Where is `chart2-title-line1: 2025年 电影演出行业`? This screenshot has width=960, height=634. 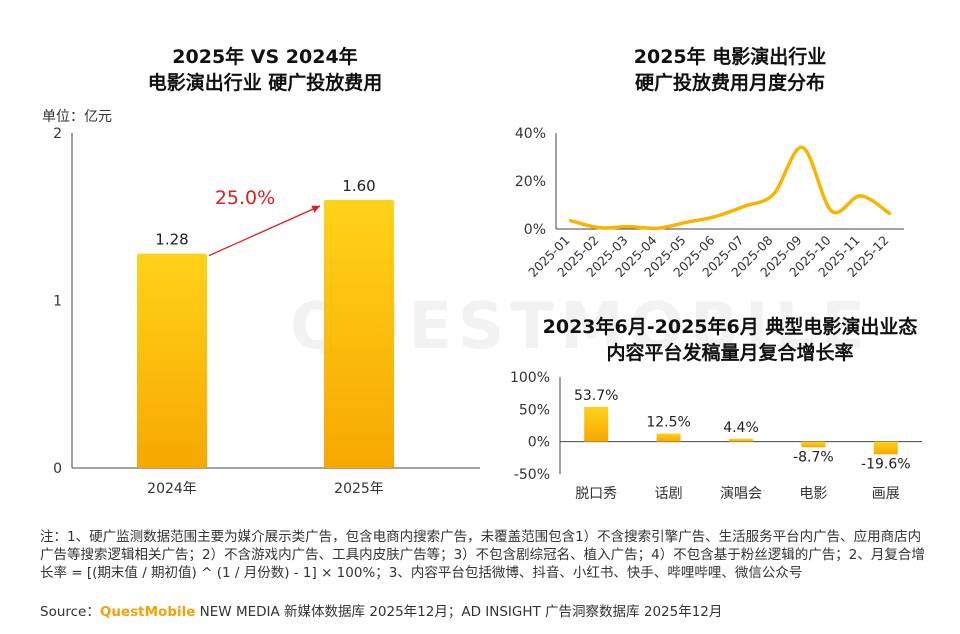 chart2-title-line1: 2025年 电影演出行业 is located at coordinates (730, 57).